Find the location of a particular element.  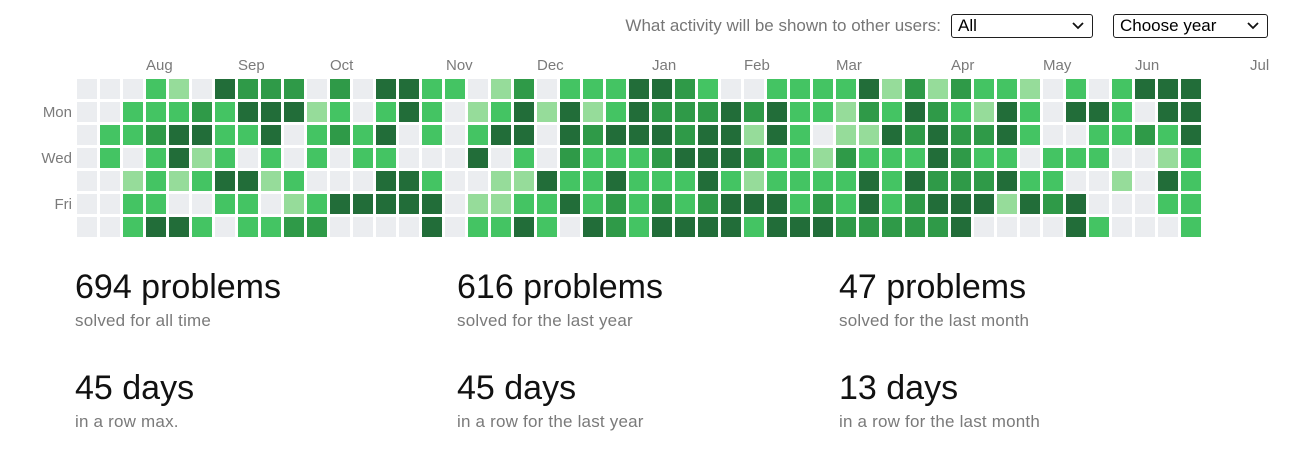

stat-value: 47 problems is located at coordinates (933, 287).